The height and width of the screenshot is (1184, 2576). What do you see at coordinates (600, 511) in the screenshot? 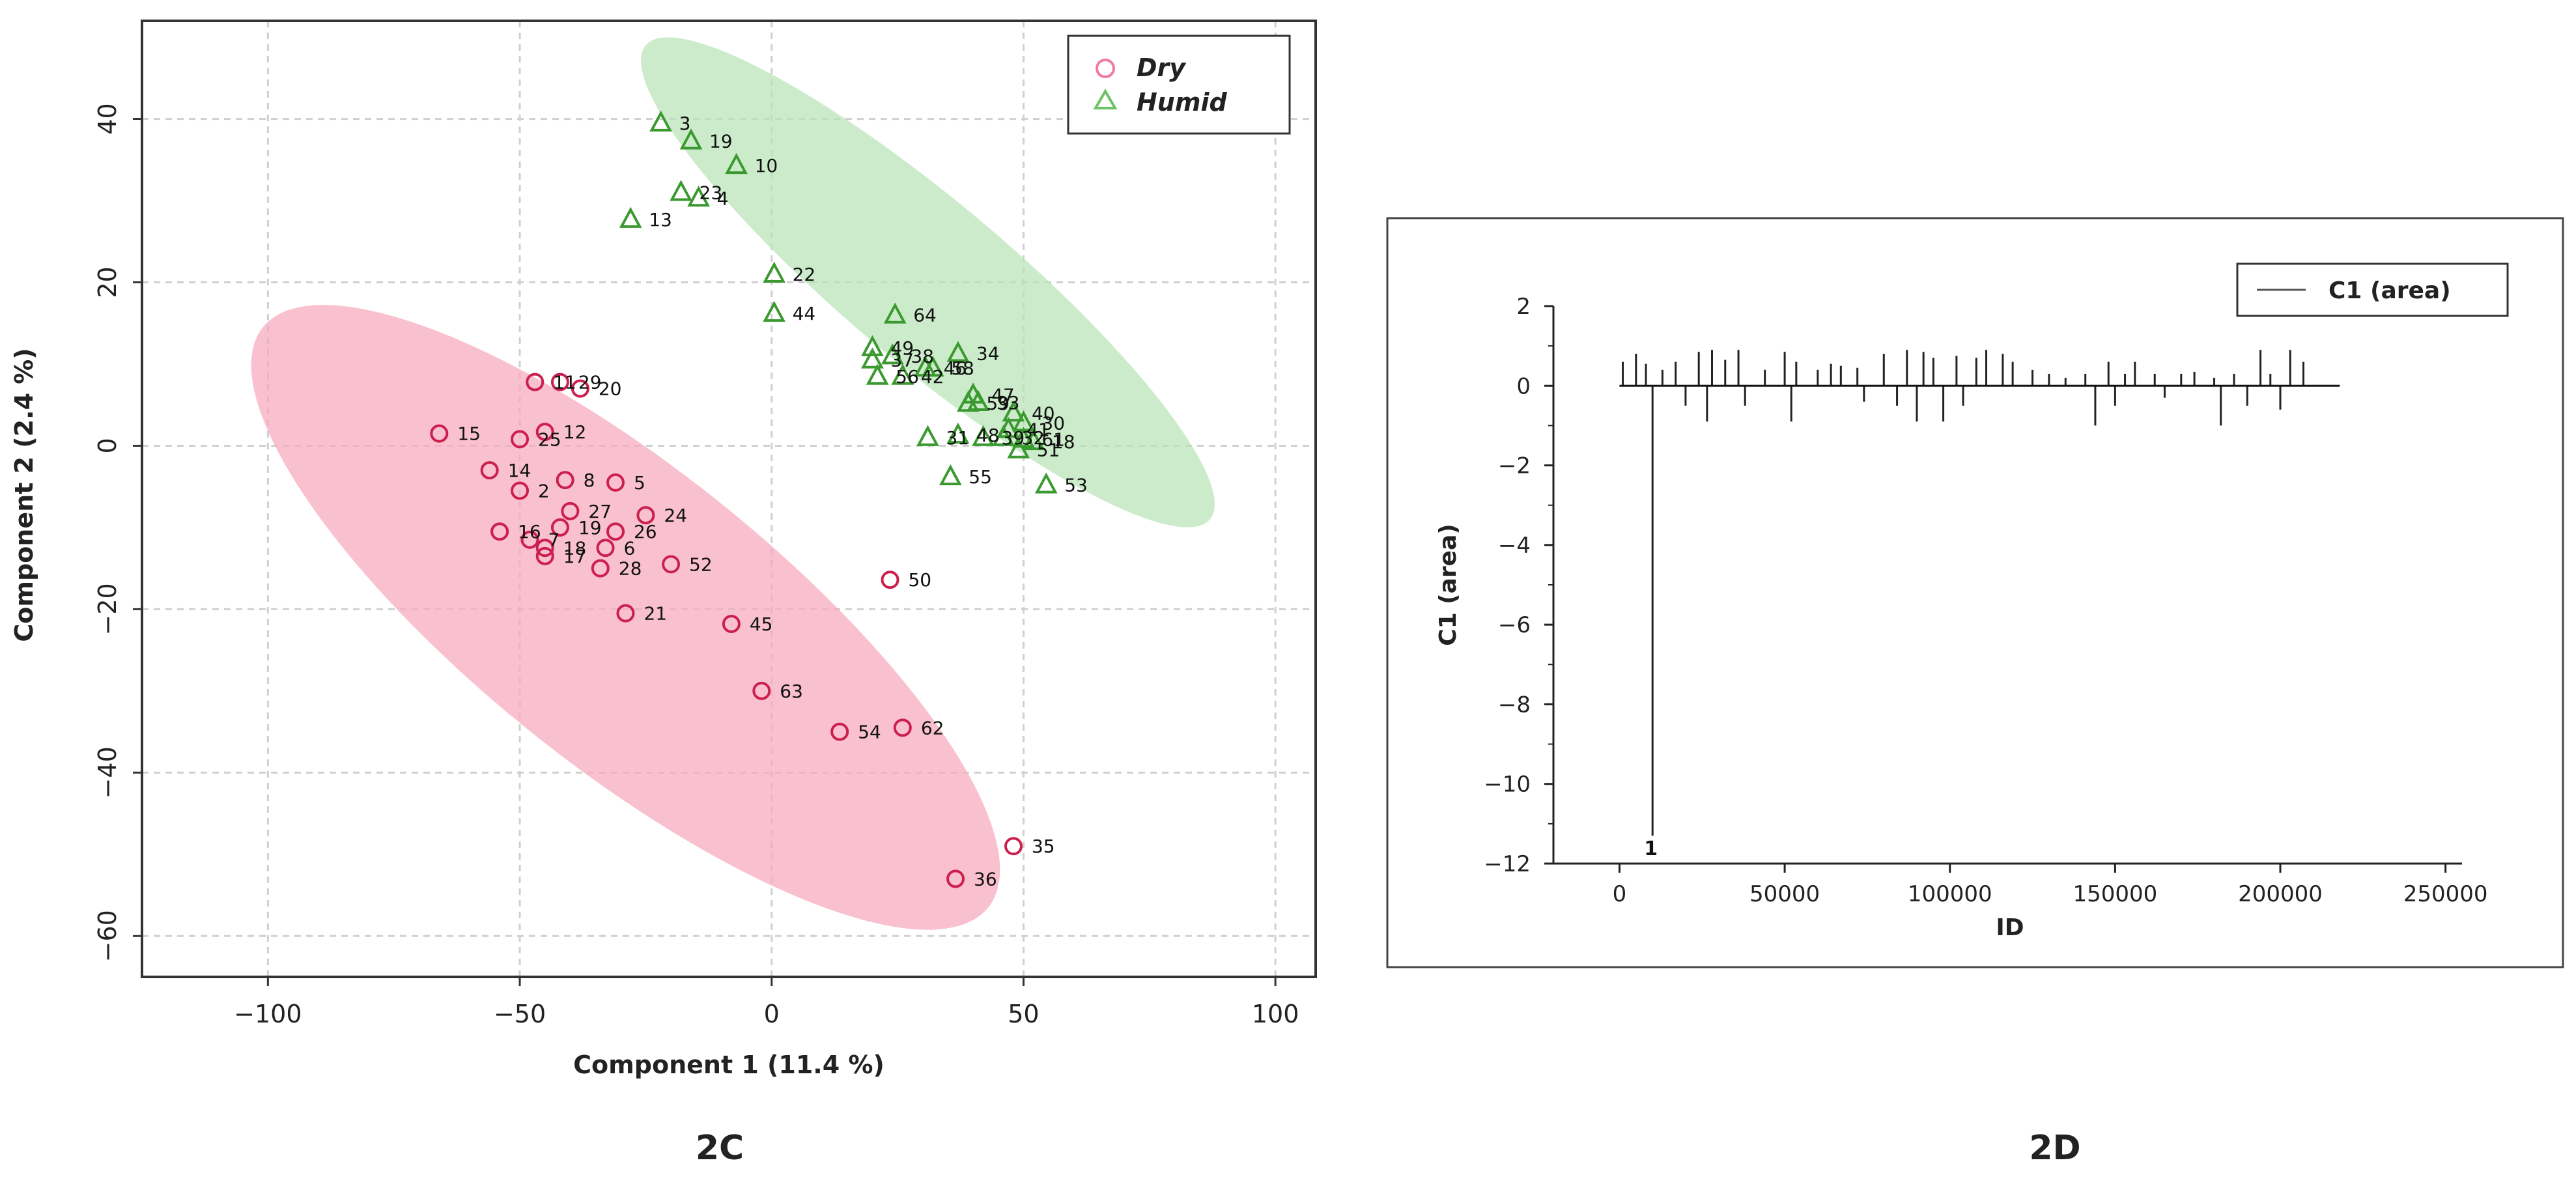
I see `point-label: 27` at bounding box center [600, 511].